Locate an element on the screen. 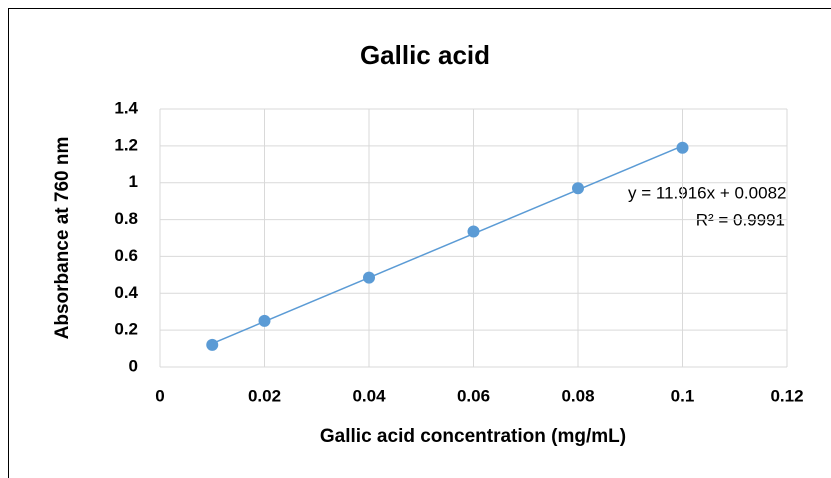 Image resolution: width=831 pixels, height=478 pixels. x-tick-label: 0.1 is located at coordinates (683, 395).